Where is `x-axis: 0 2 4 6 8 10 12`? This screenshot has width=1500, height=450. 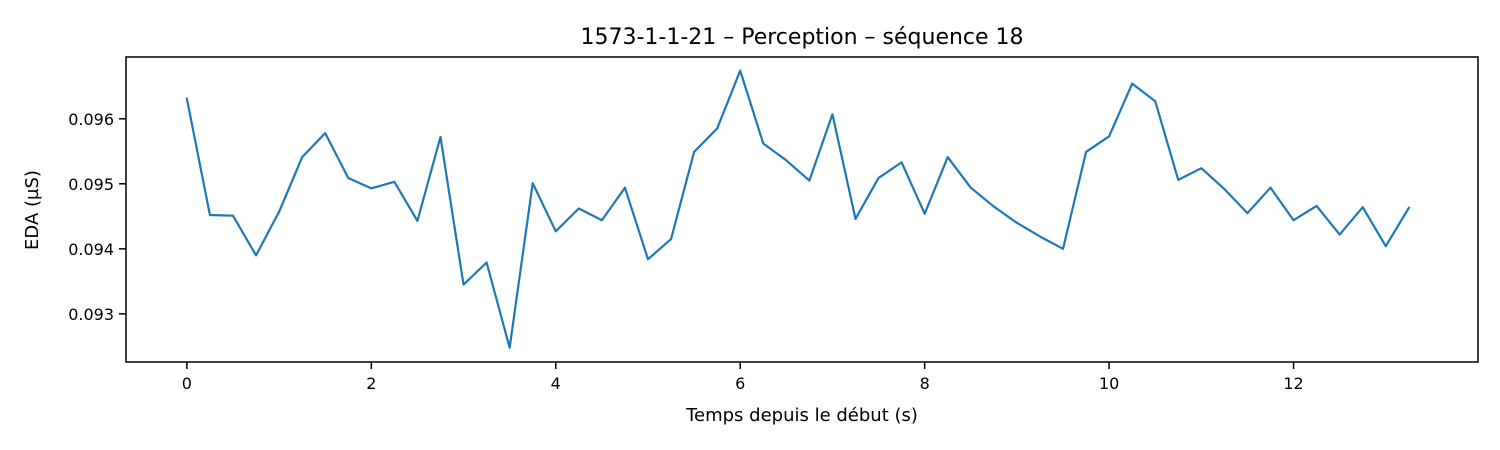
x-axis: 0 2 4 6 8 10 12 is located at coordinates (743, 377).